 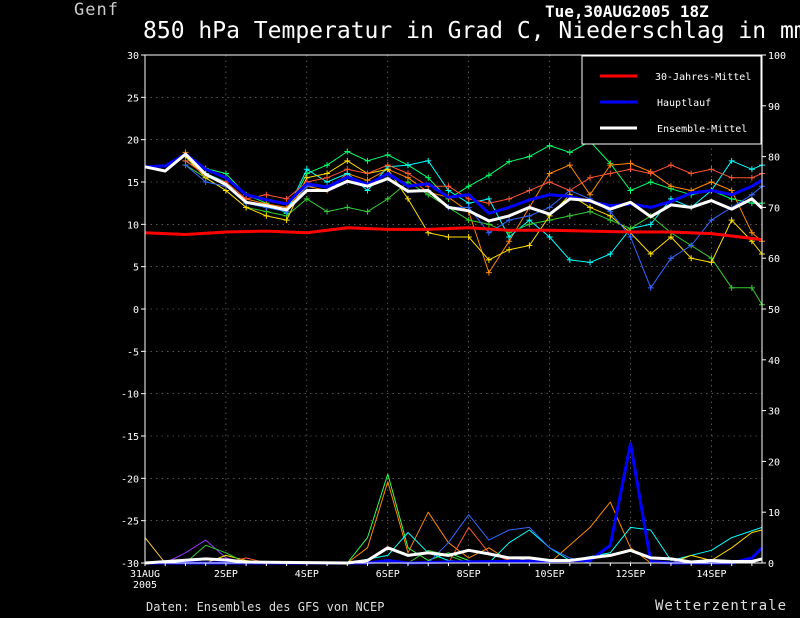 What do you see at coordinates (453, 234) in the screenshot?
I see `temperature-line-30-jahres-mittel` at bounding box center [453, 234].